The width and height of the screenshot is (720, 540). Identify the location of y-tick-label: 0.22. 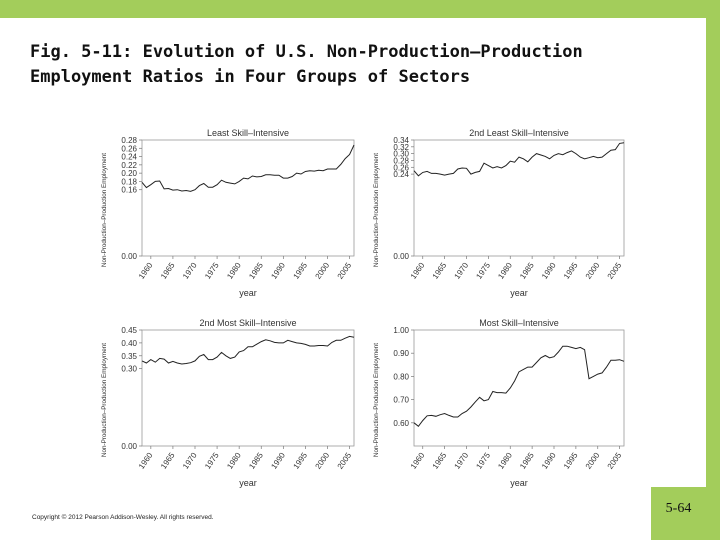
(129, 165).